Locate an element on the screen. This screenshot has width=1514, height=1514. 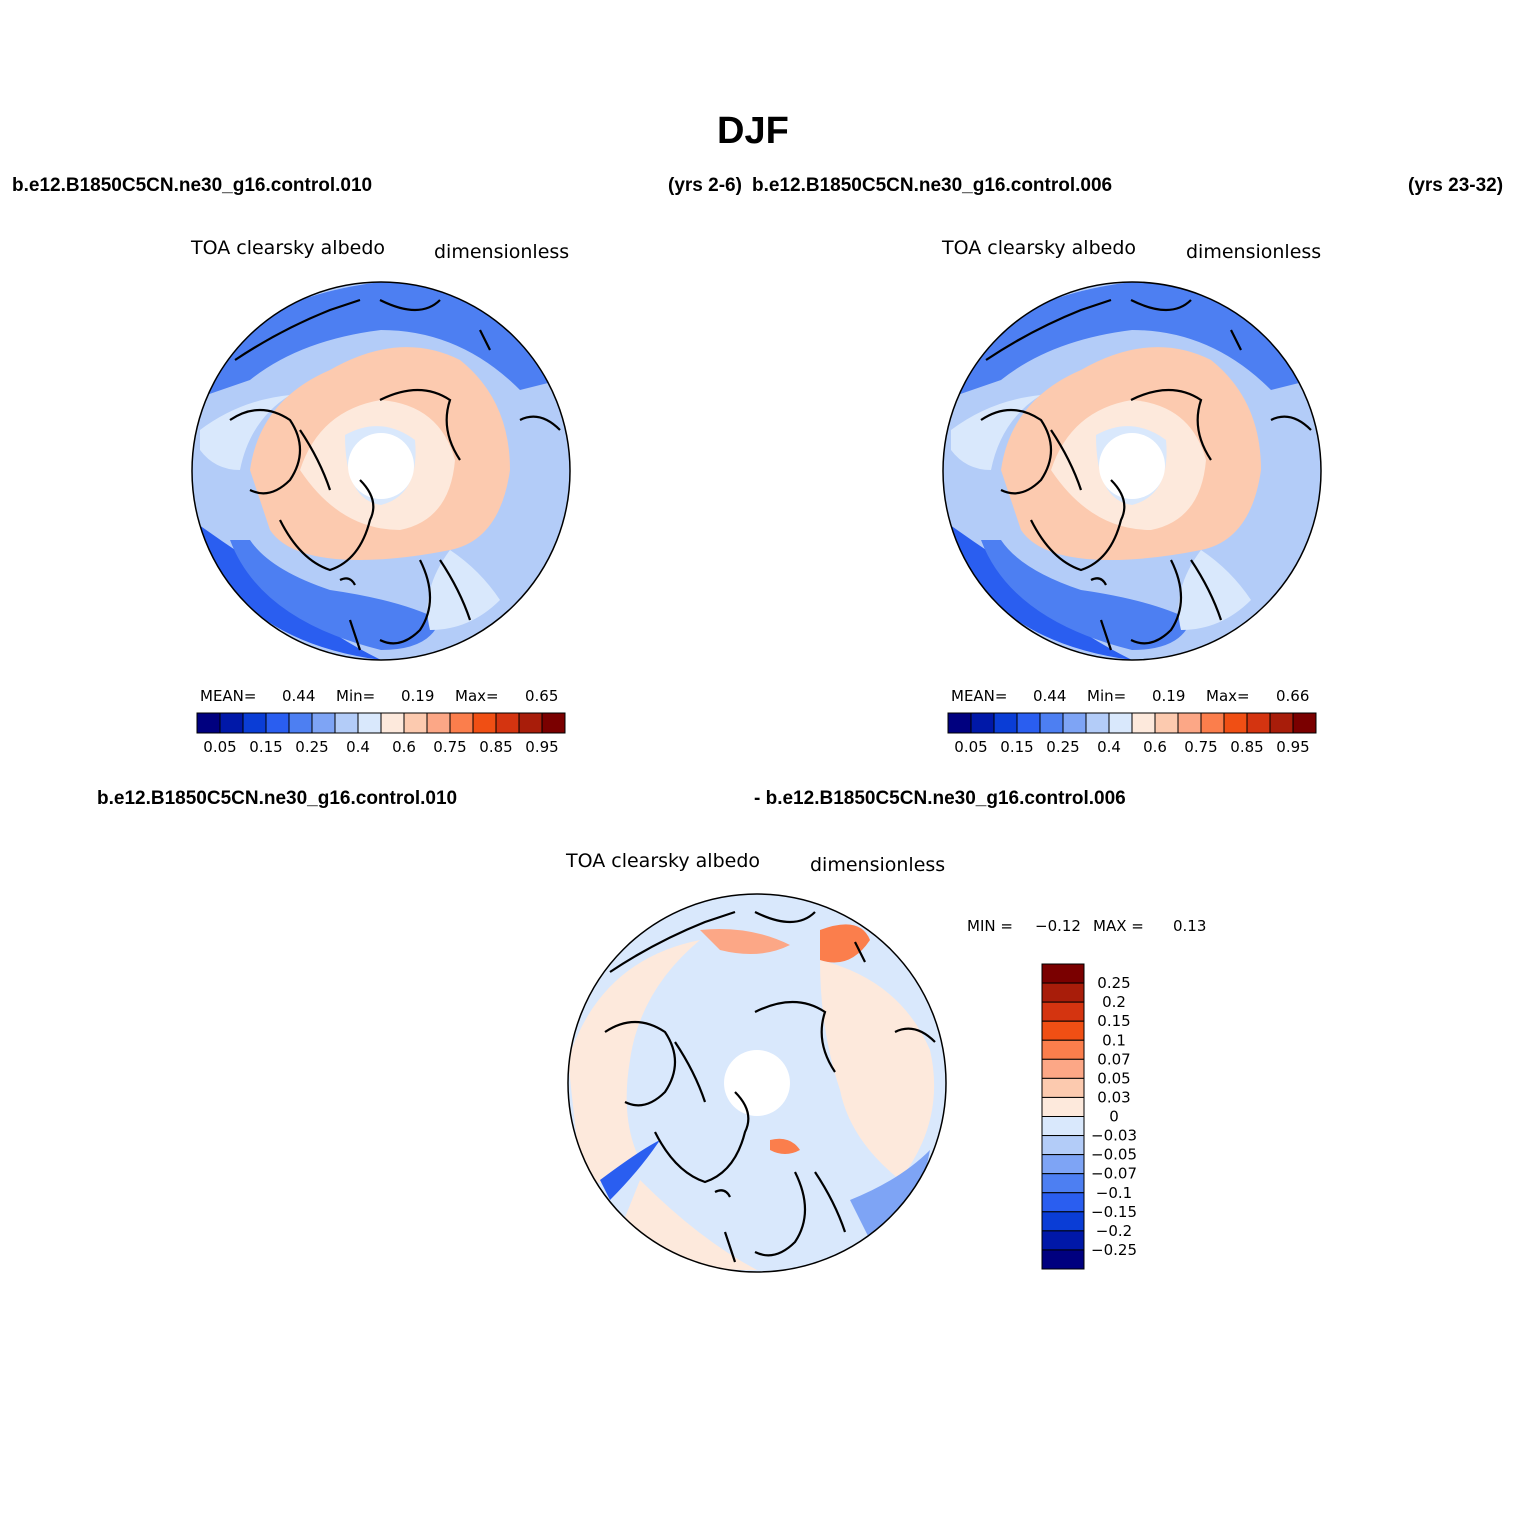
panel3-colorbar-tick-label: 0.1 is located at coordinates (1114, 1040).